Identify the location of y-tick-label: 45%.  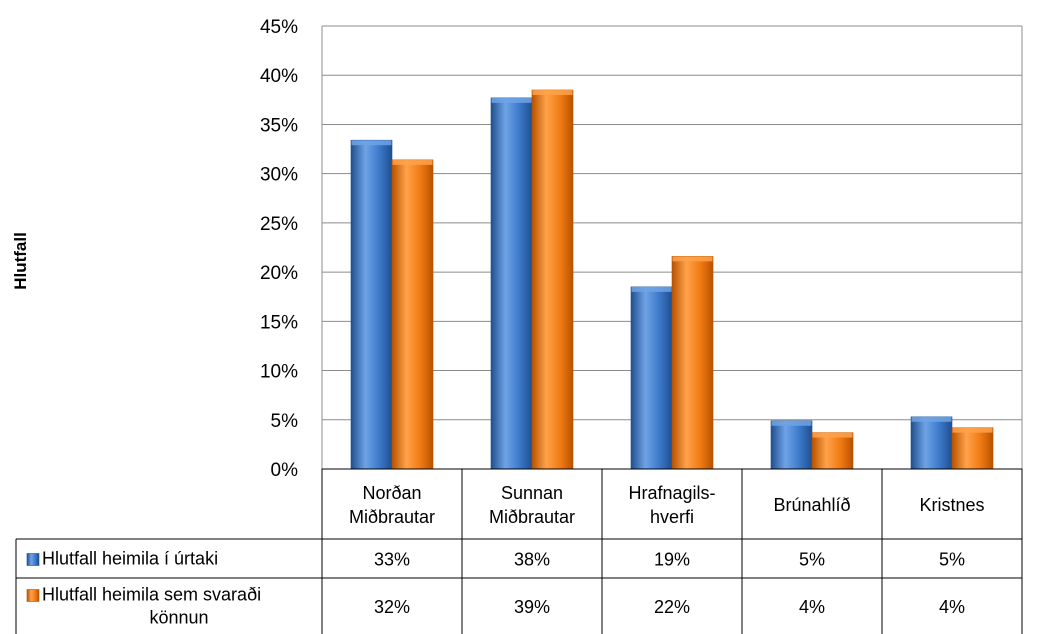
(279, 27).